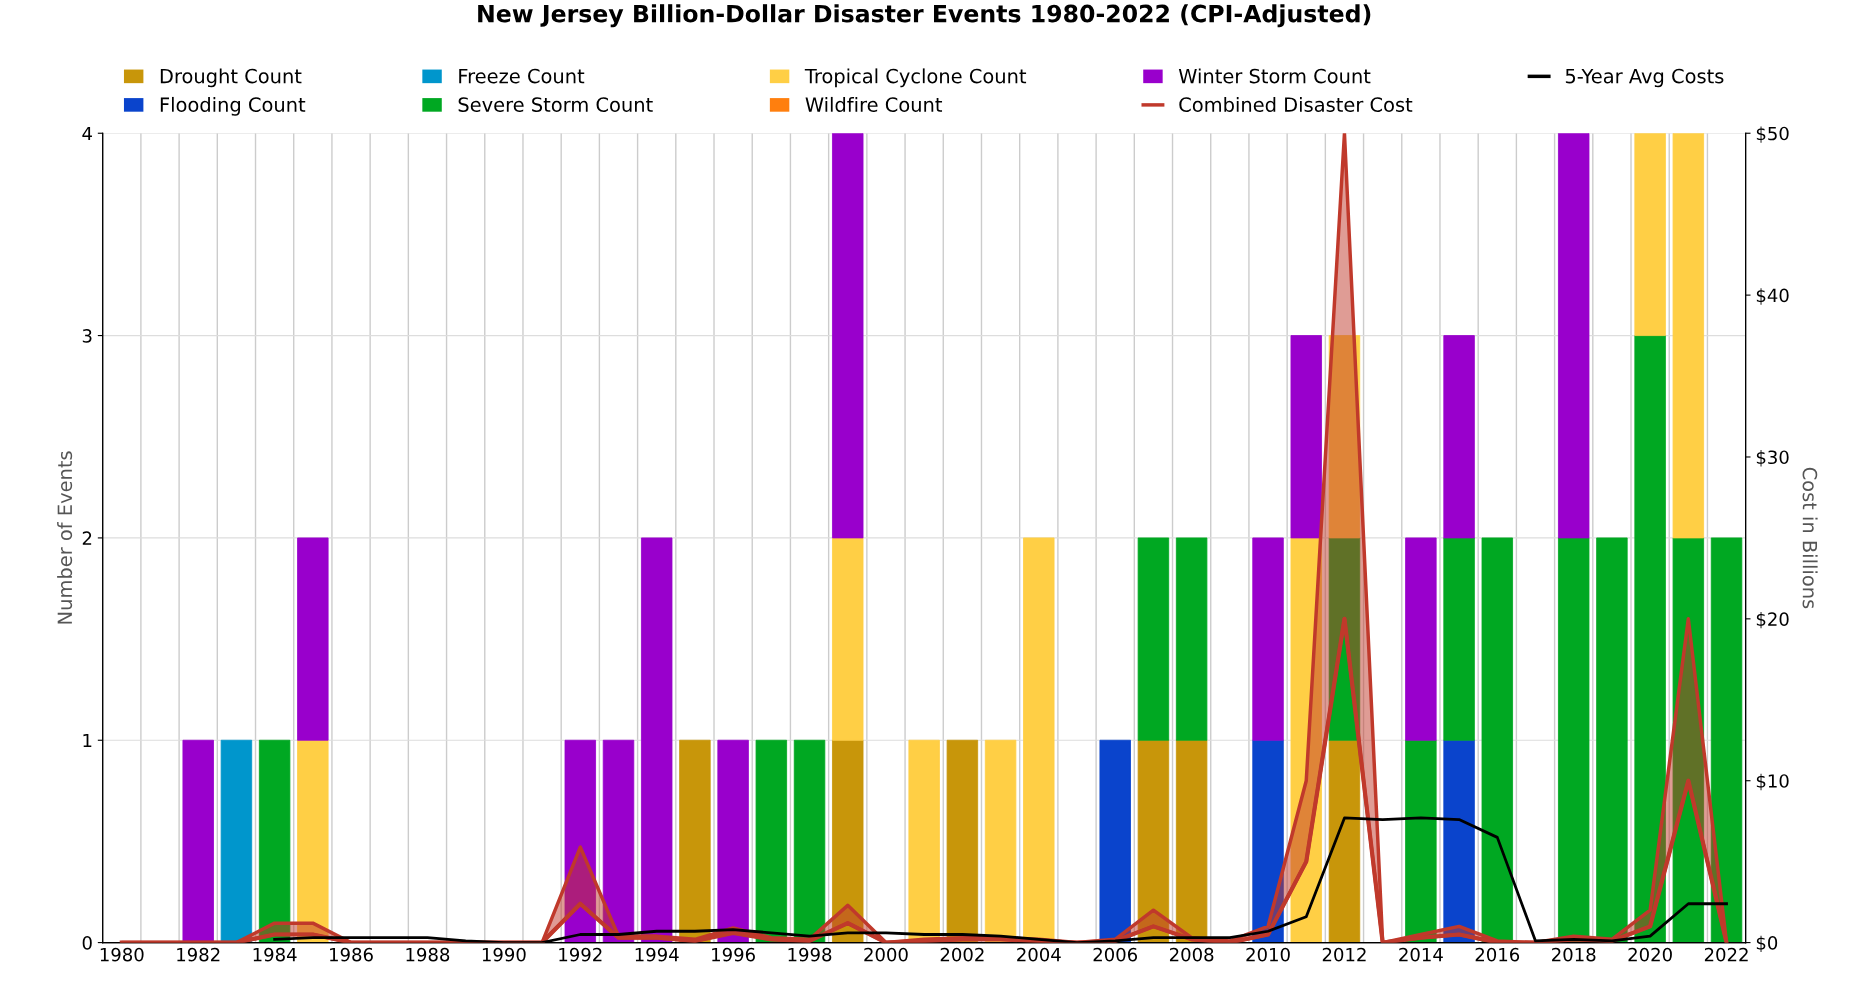 This screenshot has width=1867, height=987. I want to click on x-tick-label: 2000, so click(886, 954).